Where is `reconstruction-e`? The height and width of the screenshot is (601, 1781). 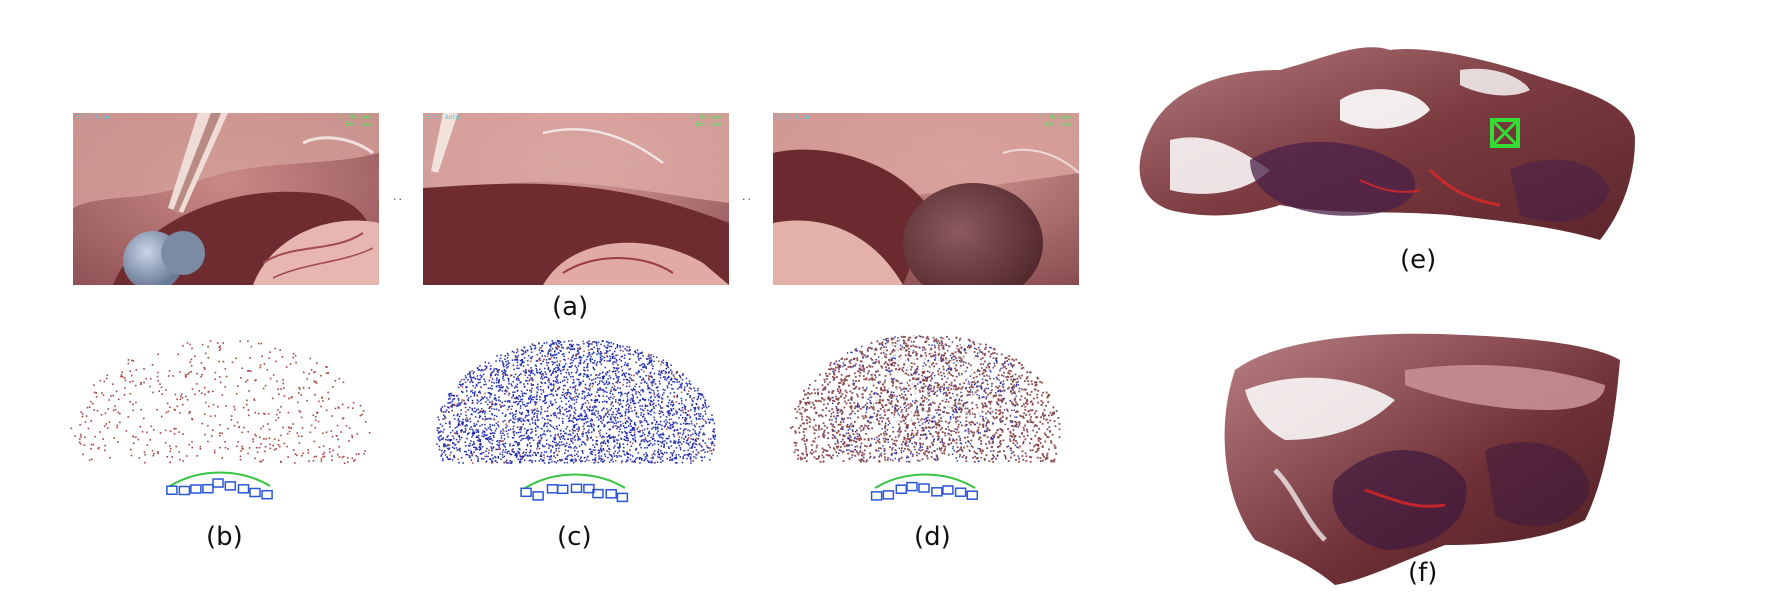 reconstruction-e is located at coordinates (1387, 144).